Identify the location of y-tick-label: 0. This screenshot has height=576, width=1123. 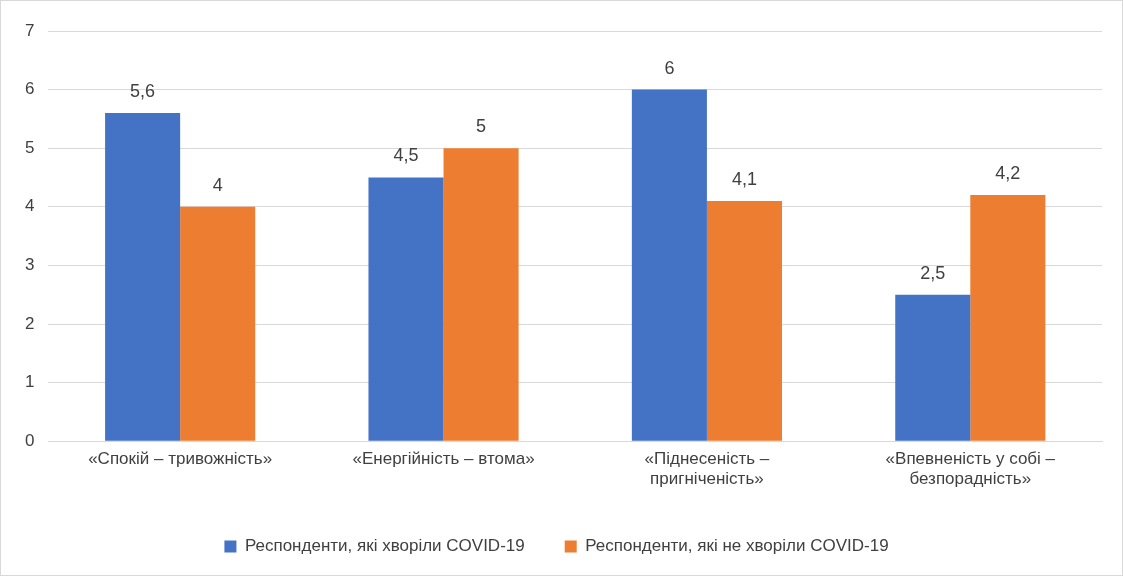
(29, 440).